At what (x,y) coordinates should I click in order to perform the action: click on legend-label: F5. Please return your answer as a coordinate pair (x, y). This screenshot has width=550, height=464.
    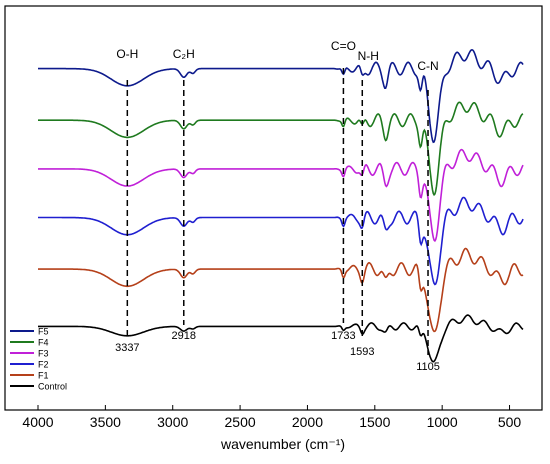
    Looking at the image, I should click on (43, 332).